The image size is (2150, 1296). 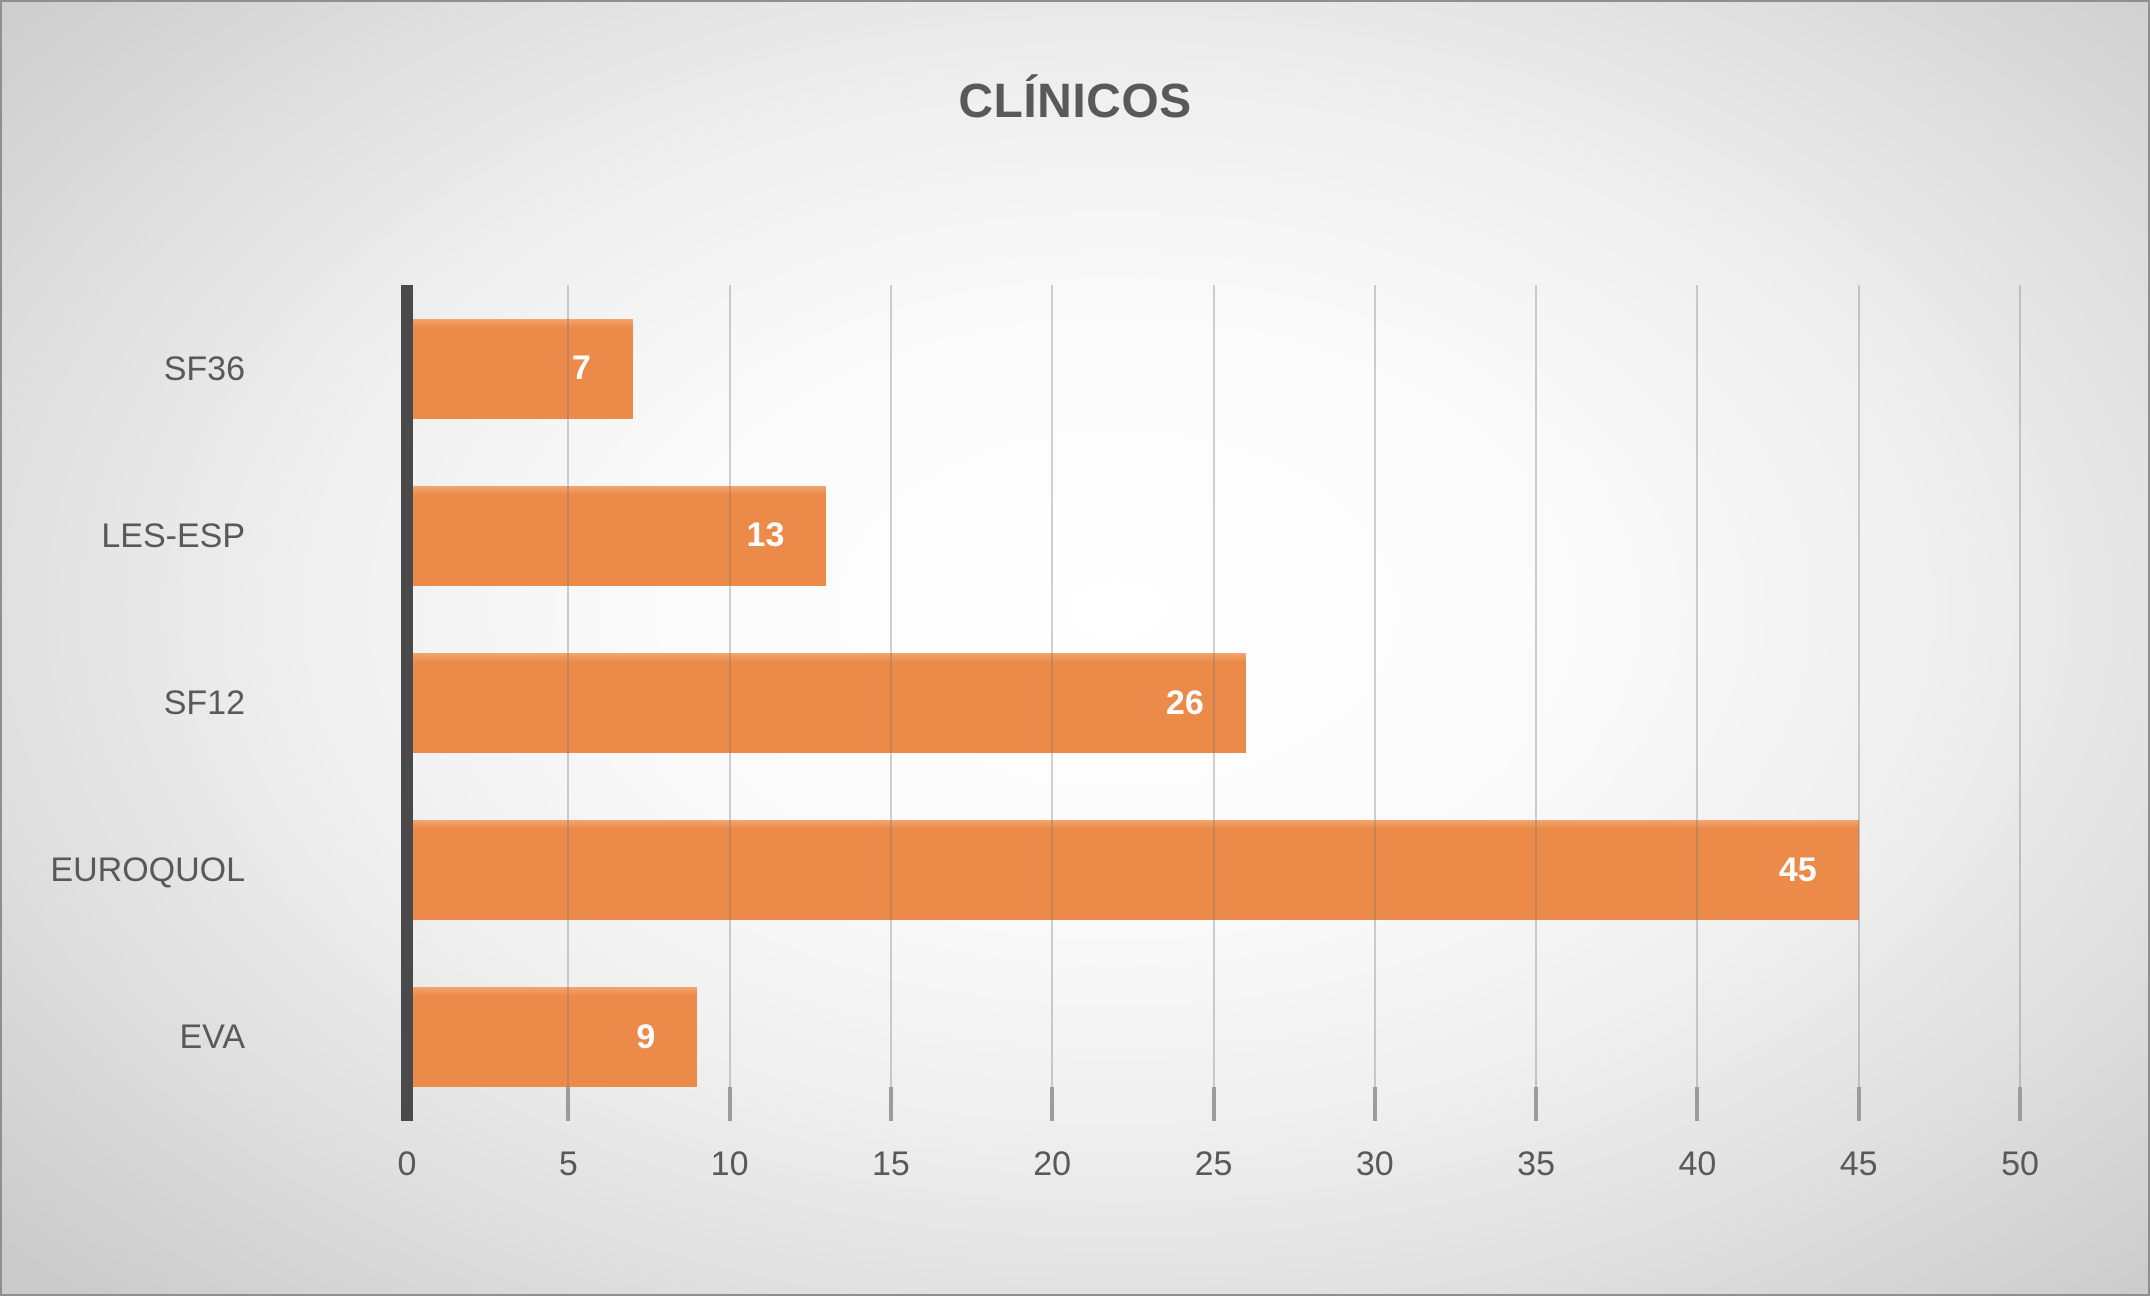 I want to click on category-label-euroquol: EUROQUOL, so click(x=147, y=870).